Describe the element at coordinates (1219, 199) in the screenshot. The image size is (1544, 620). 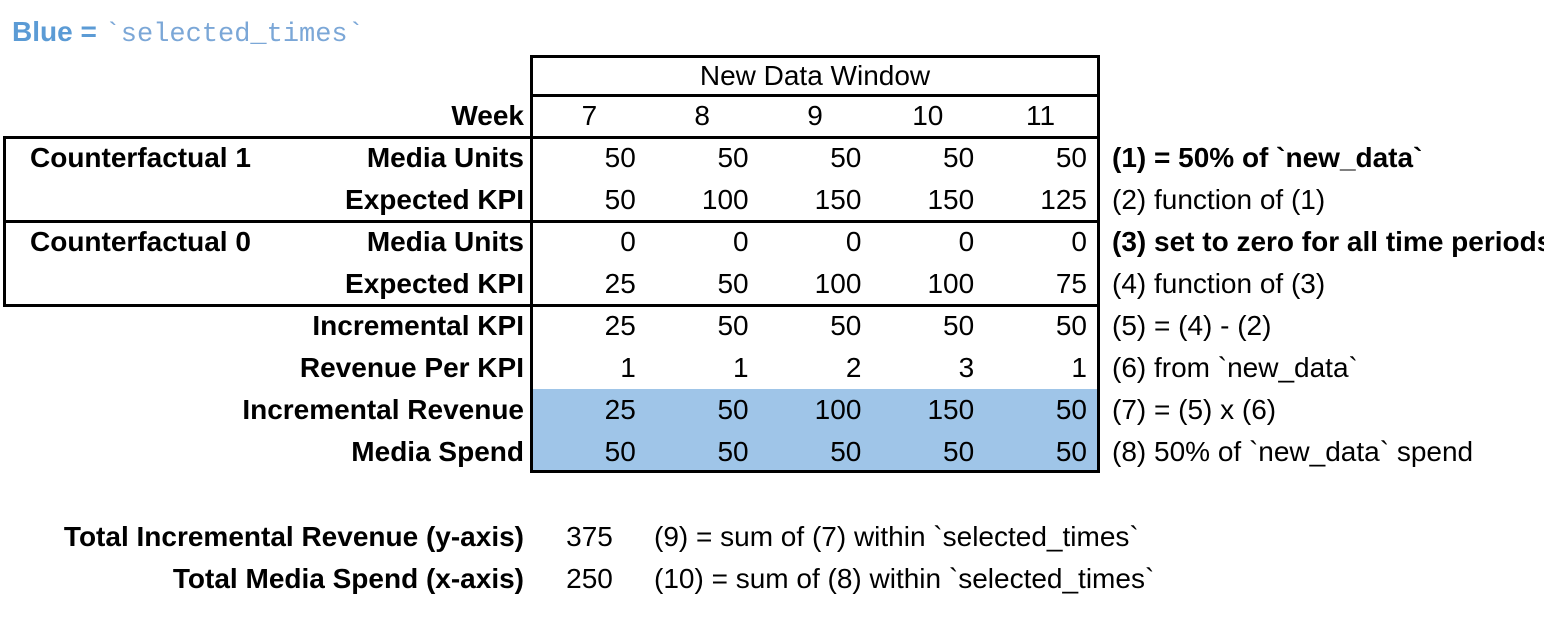
I see `note-2: (2) function of (1)` at that location.